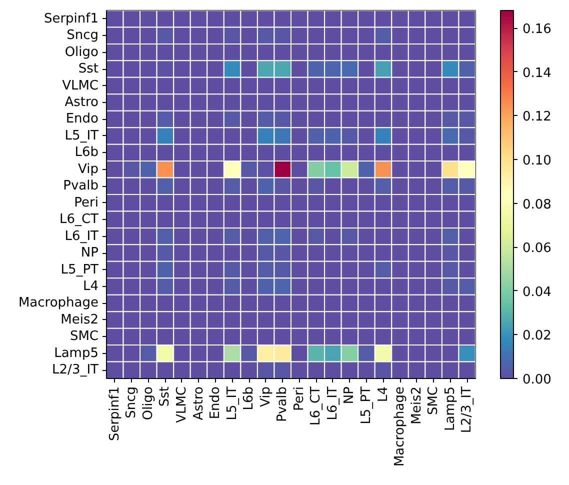  What do you see at coordinates (350, 395) in the screenshot?
I see `x-tick-label: NP` at bounding box center [350, 395].